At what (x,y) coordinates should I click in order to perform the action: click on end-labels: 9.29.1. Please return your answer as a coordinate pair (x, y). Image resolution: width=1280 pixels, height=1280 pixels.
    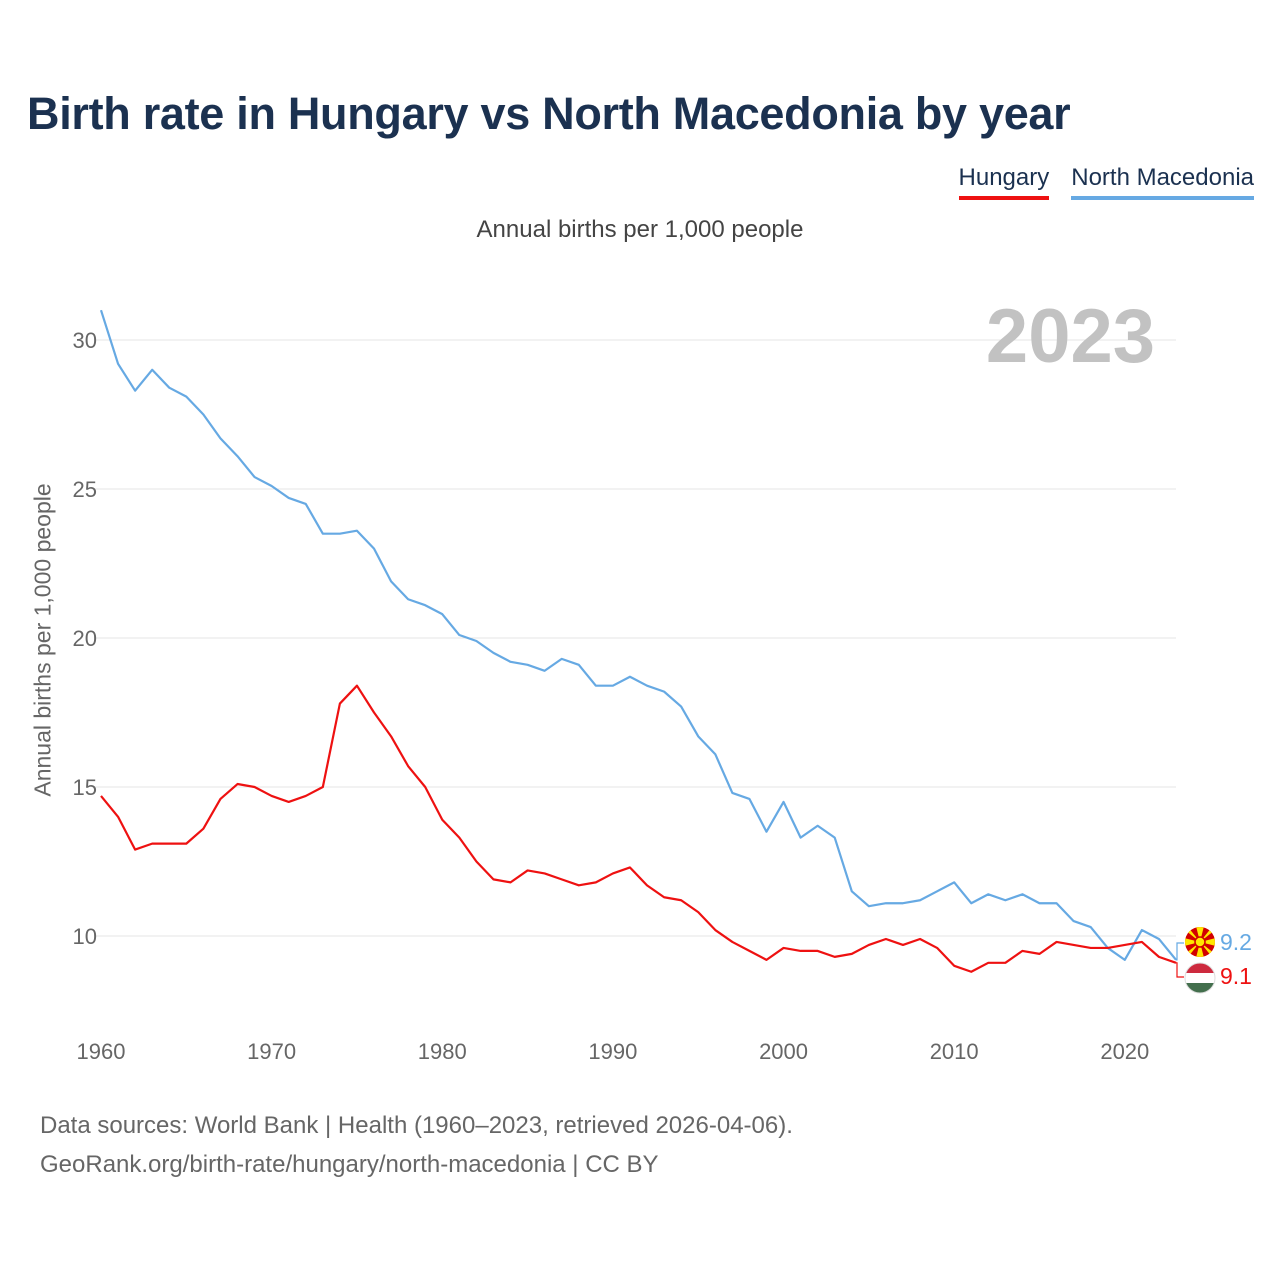
    Looking at the image, I should click on (1214, 959).